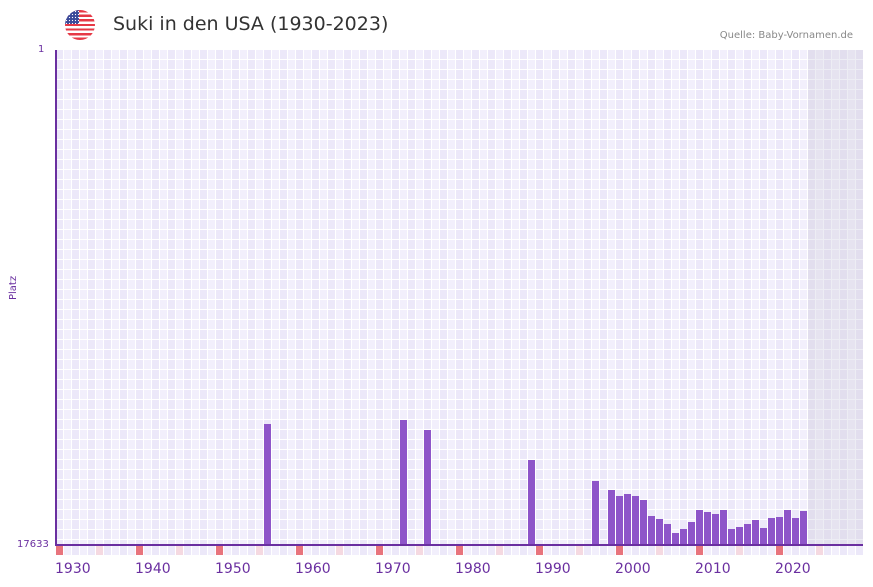  What do you see at coordinates (41, 49) in the screenshot?
I see `y-tick-top: 1` at bounding box center [41, 49].